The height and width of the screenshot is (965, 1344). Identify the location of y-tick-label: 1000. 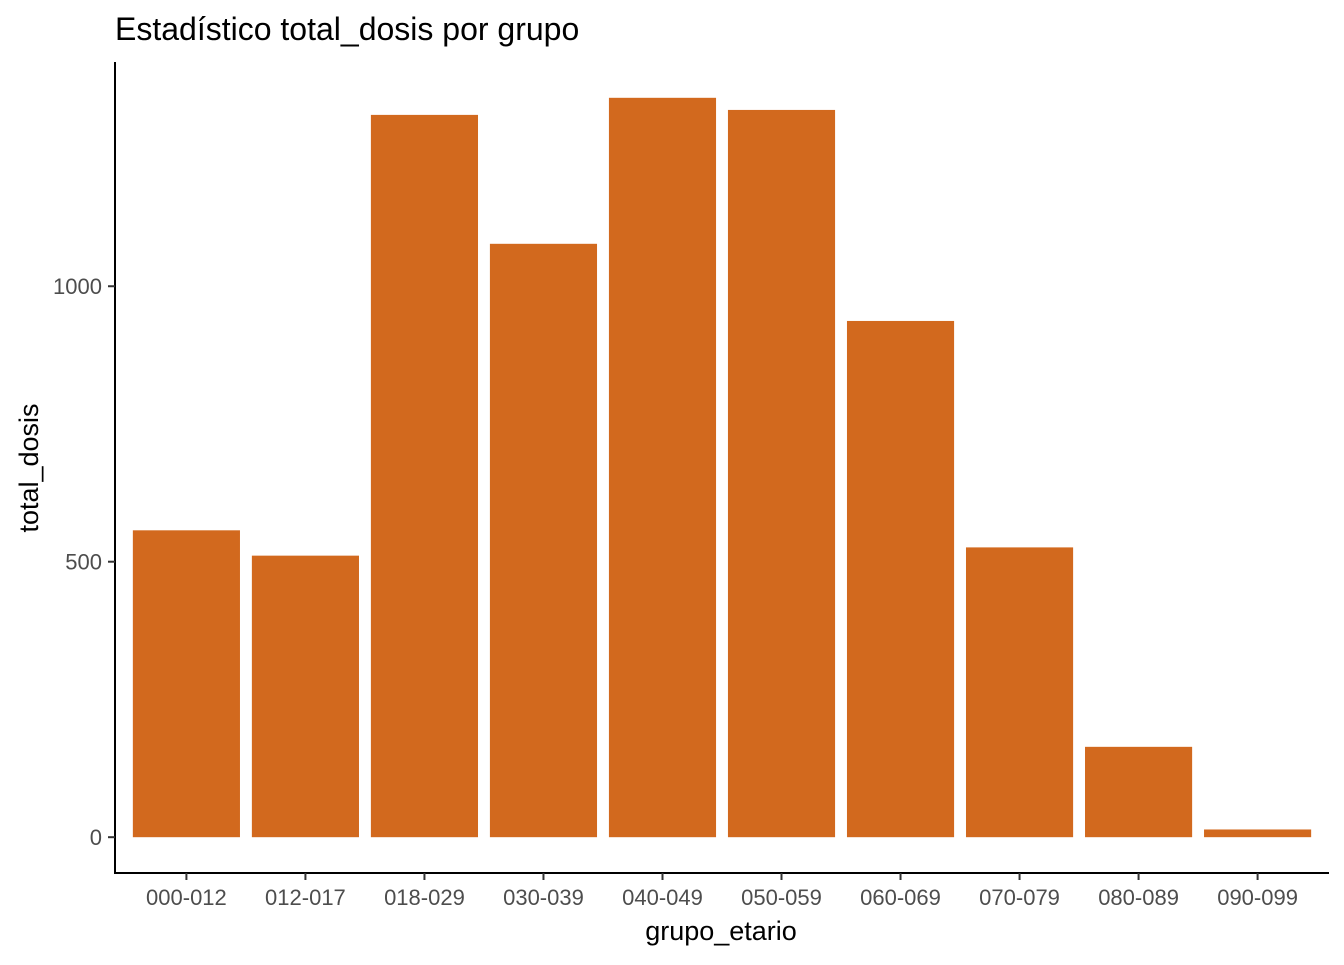
(77, 286).